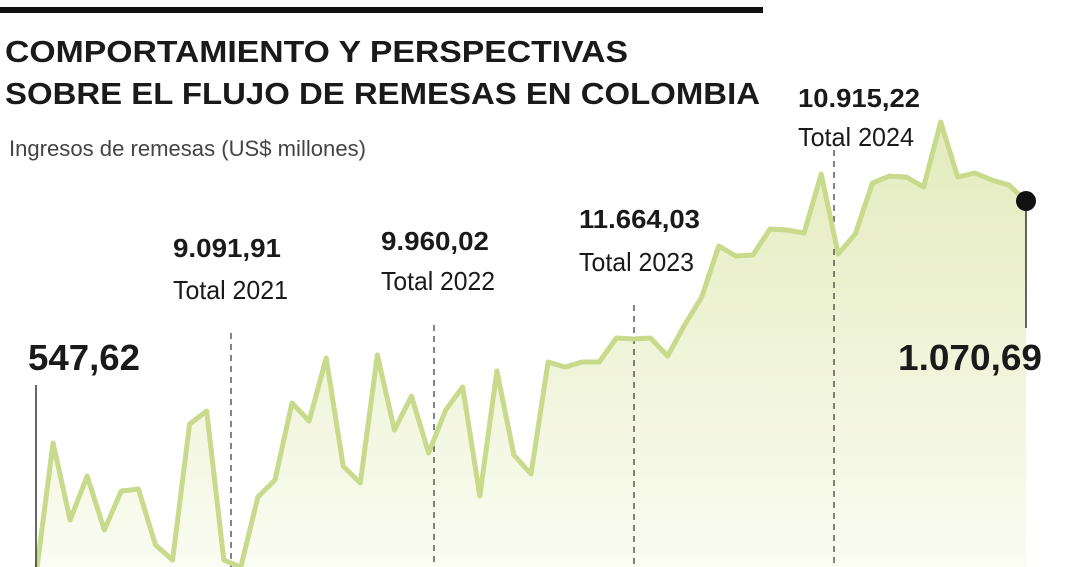 The height and width of the screenshot is (567, 1080). What do you see at coordinates (856, 137) in the screenshot?
I see `annotation-text: Total 2024` at bounding box center [856, 137].